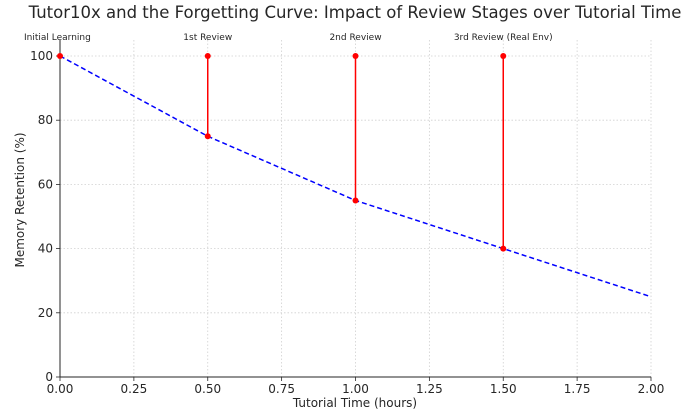  Describe the element at coordinates (577, 389) in the screenshot. I see `x-tick-label: 1.75` at that location.